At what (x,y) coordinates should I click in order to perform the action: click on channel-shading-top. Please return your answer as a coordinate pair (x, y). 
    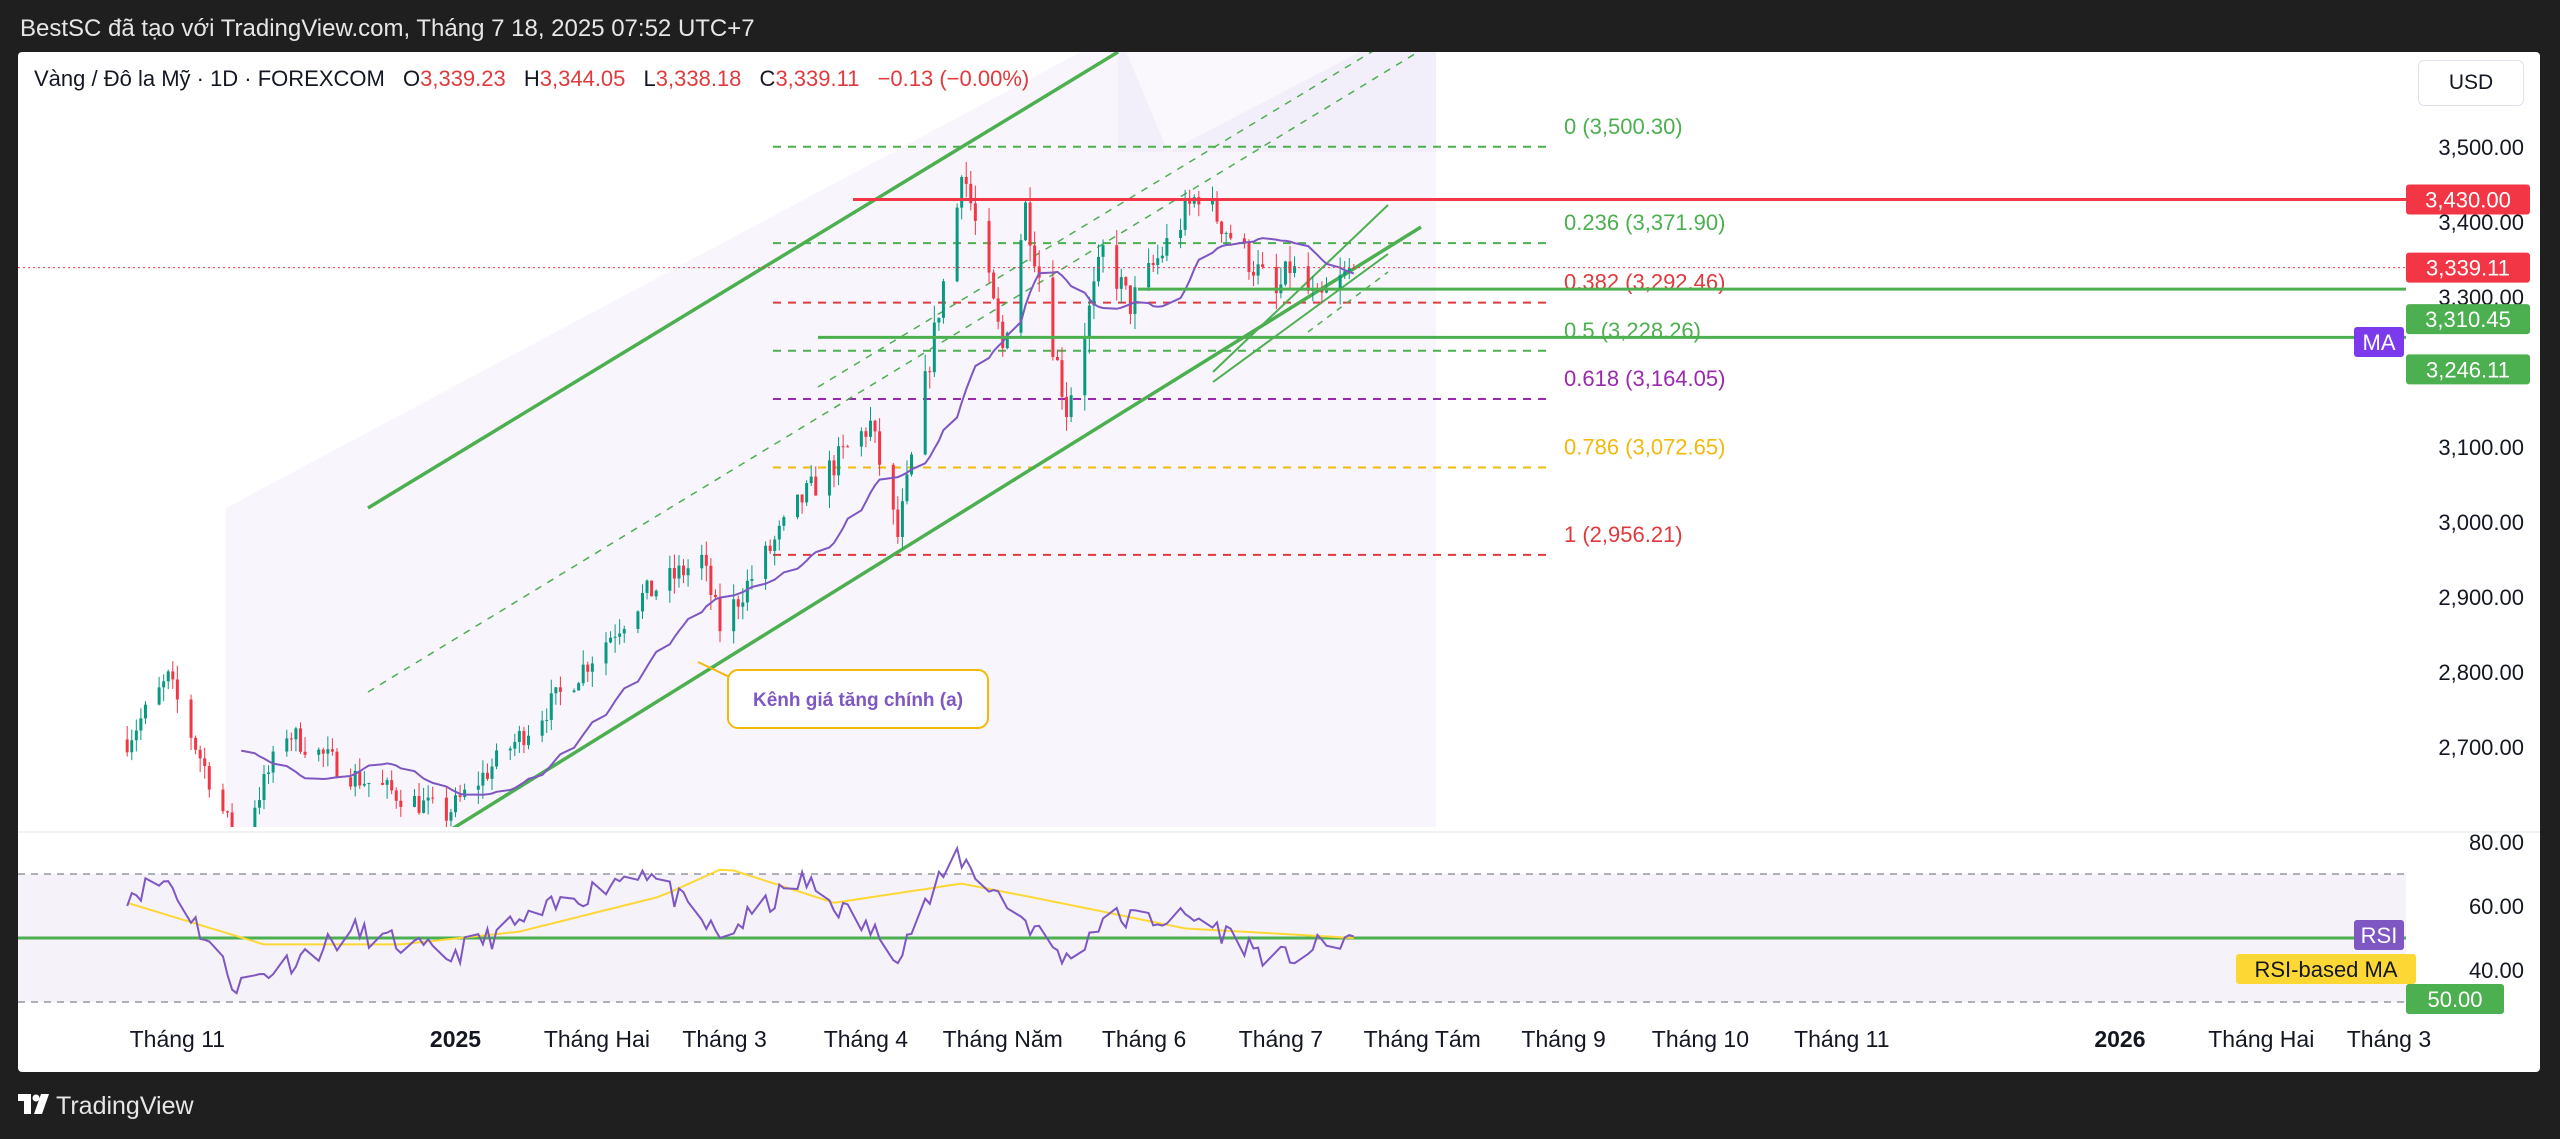
    Looking at the image, I should click on (1277, 102).